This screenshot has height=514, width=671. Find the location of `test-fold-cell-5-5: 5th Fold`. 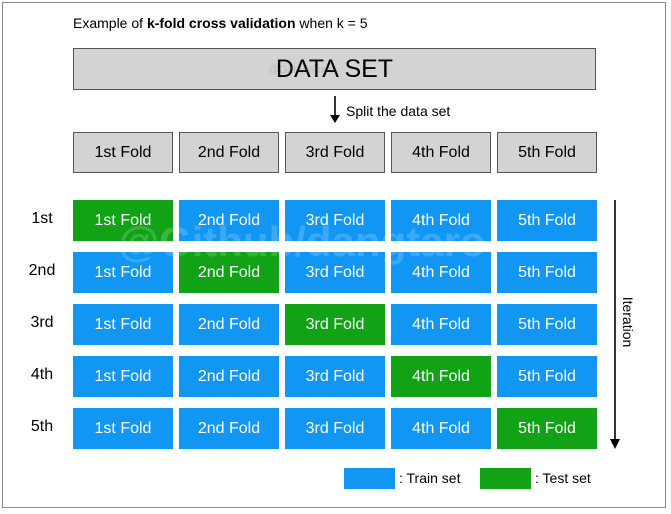

test-fold-cell-5-5: 5th Fold is located at coordinates (547, 428).